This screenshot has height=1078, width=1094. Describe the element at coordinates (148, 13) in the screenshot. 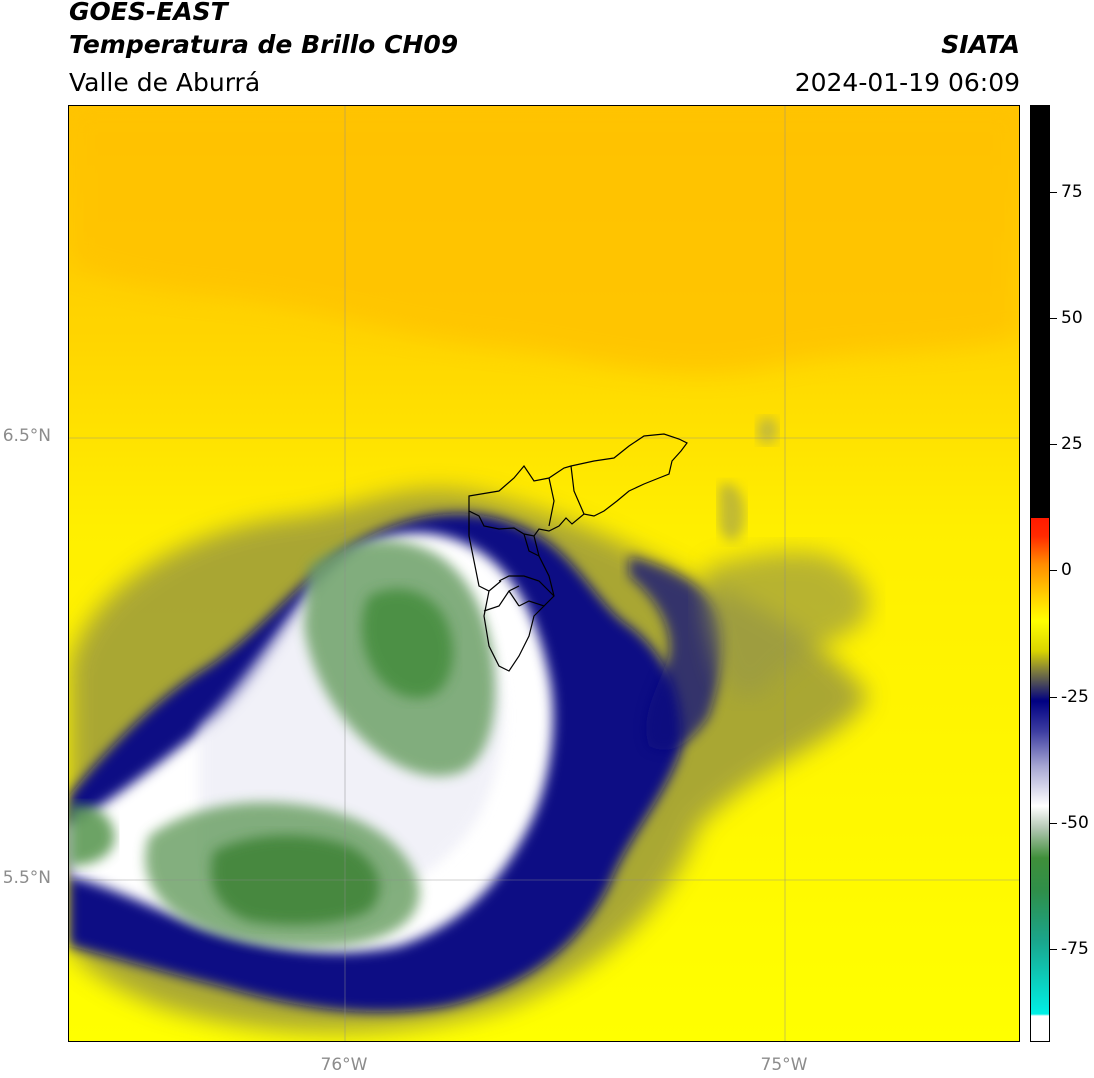

I see `satellite-title: GOES-EAST` at that location.